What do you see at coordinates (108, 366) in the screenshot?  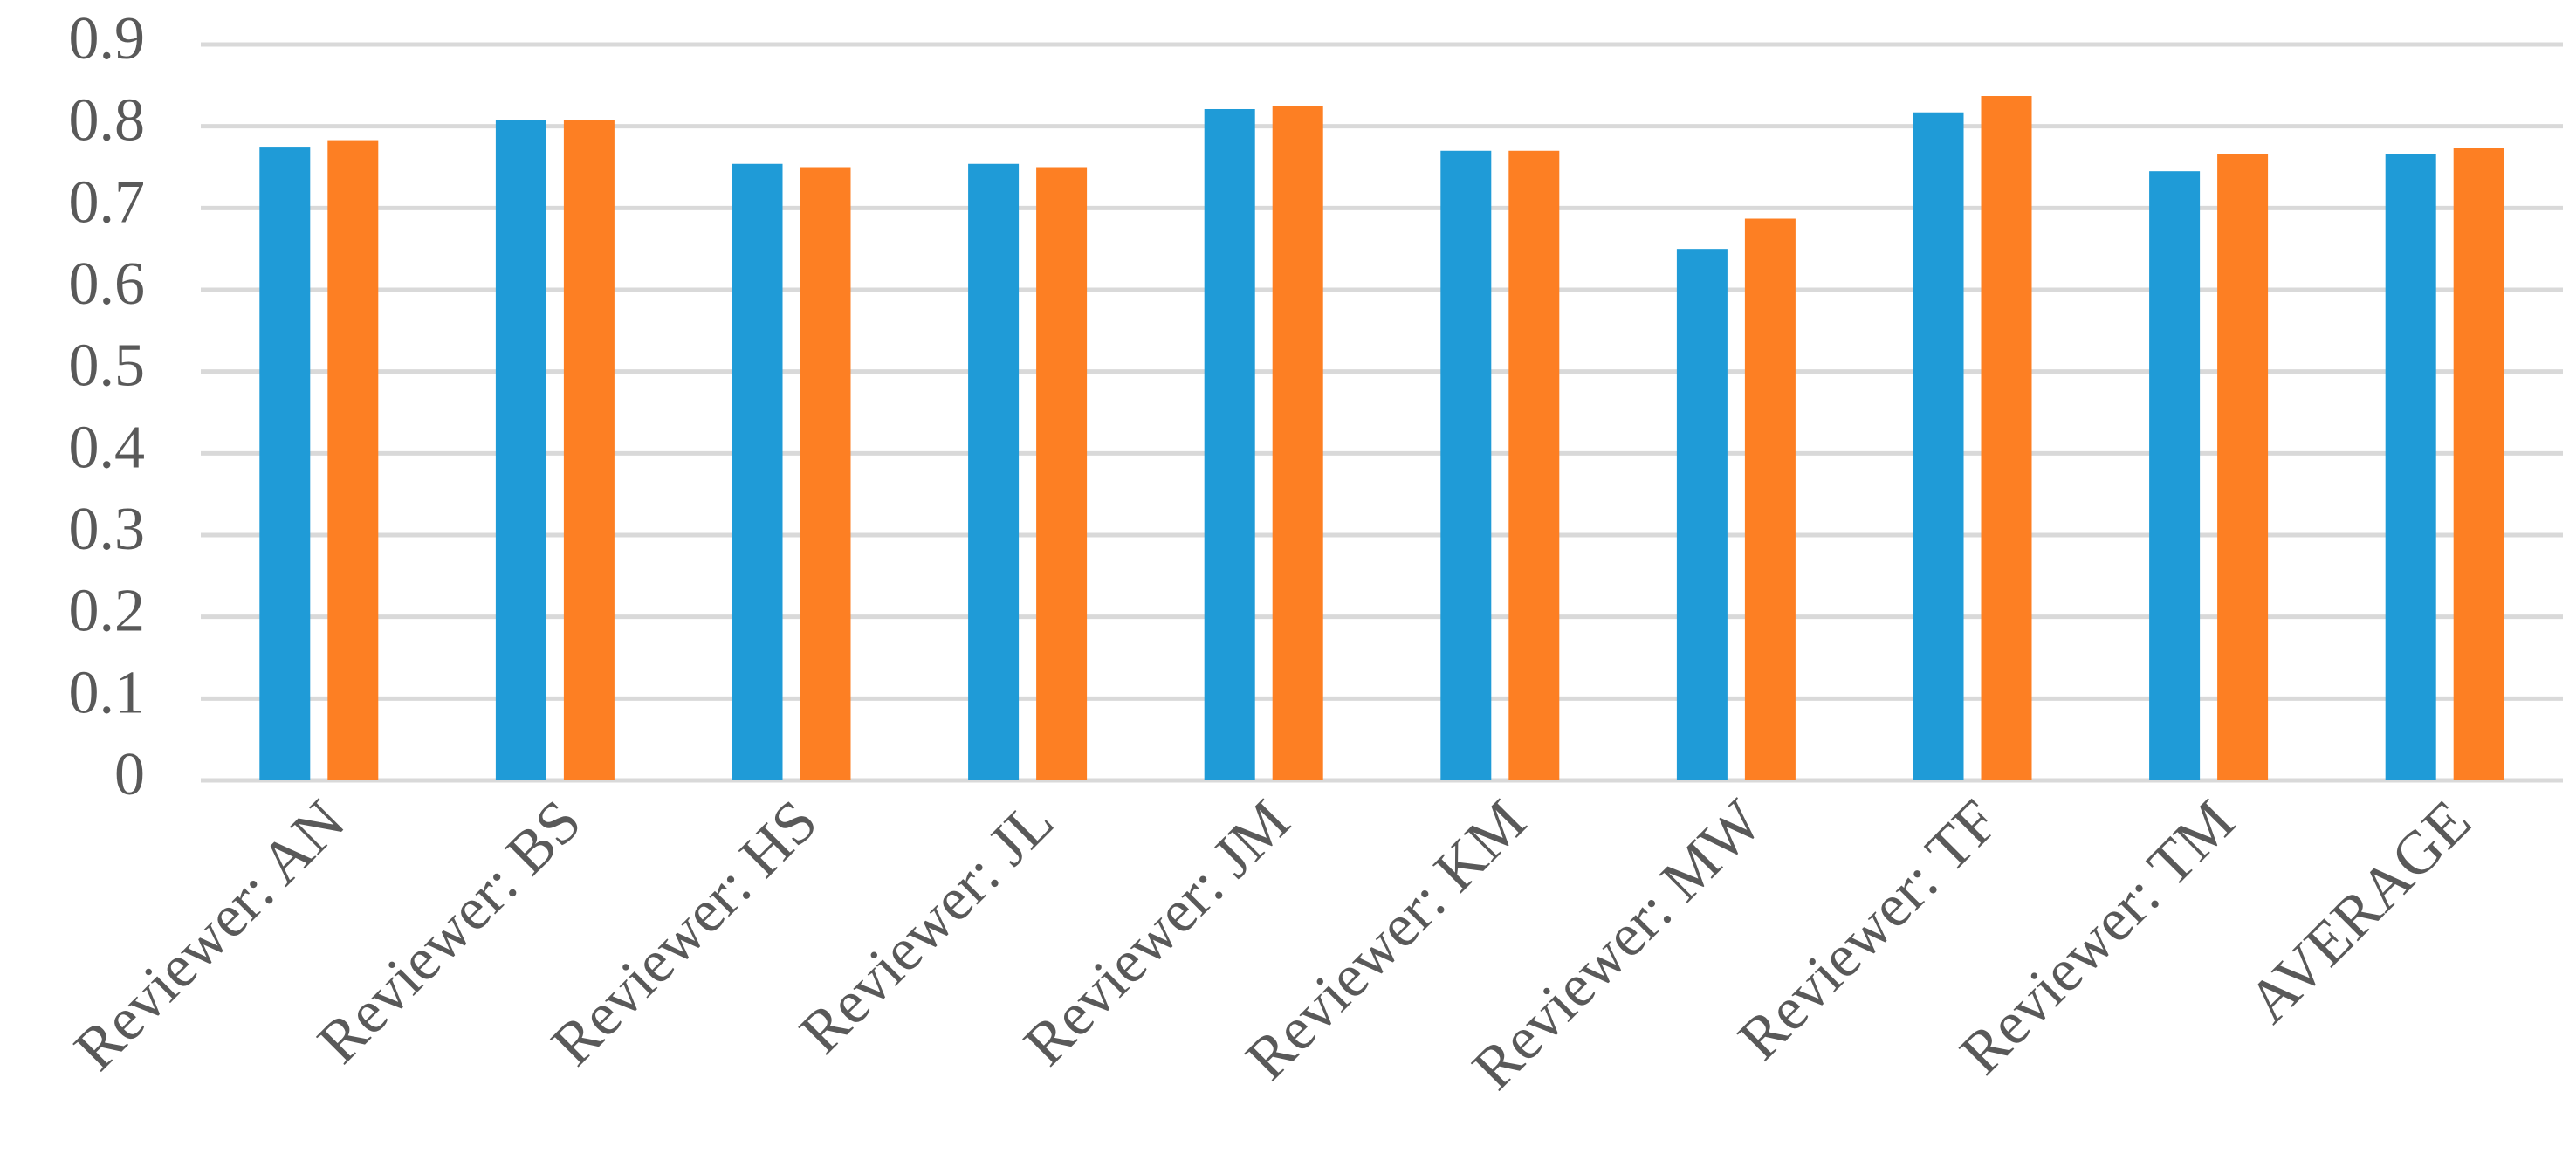 I see `y-tick-label: 0.5` at bounding box center [108, 366].